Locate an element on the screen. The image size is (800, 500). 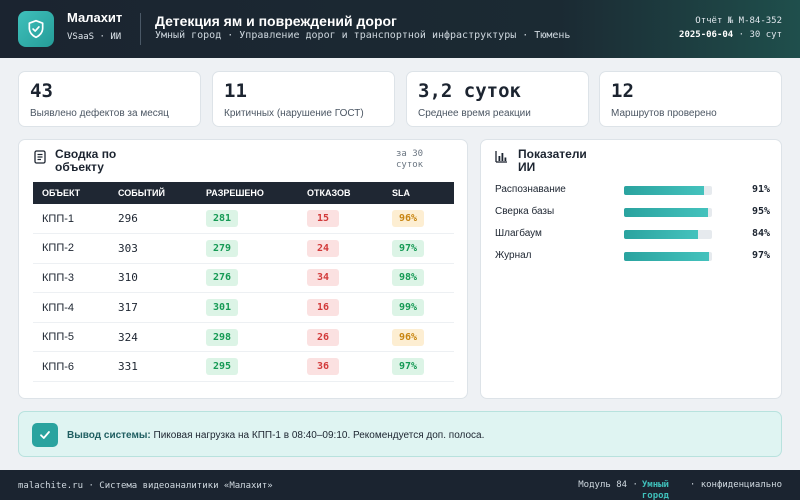
cell-object: КПП-1 is located at coordinates (71, 219).